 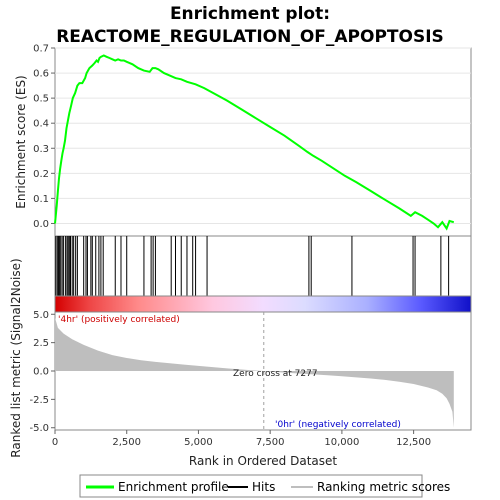 What do you see at coordinates (413, 442) in the screenshot?
I see `x-tick-label: 12,500` at bounding box center [413, 442].